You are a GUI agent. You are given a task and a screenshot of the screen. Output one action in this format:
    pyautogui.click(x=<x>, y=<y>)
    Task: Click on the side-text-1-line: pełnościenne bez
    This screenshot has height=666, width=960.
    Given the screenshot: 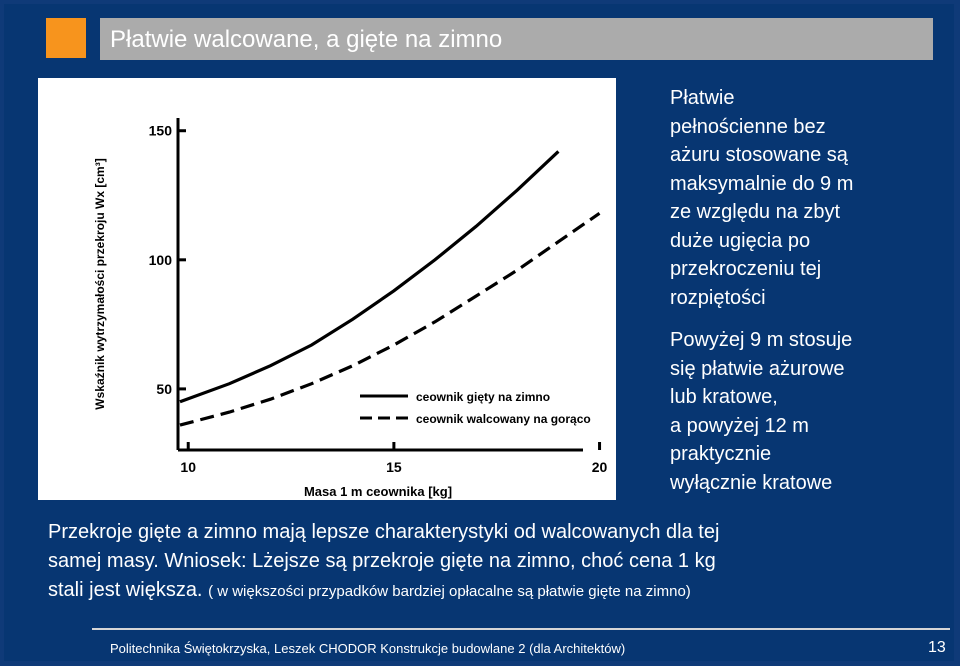 What is the action you would take?
    pyautogui.click(x=748, y=126)
    